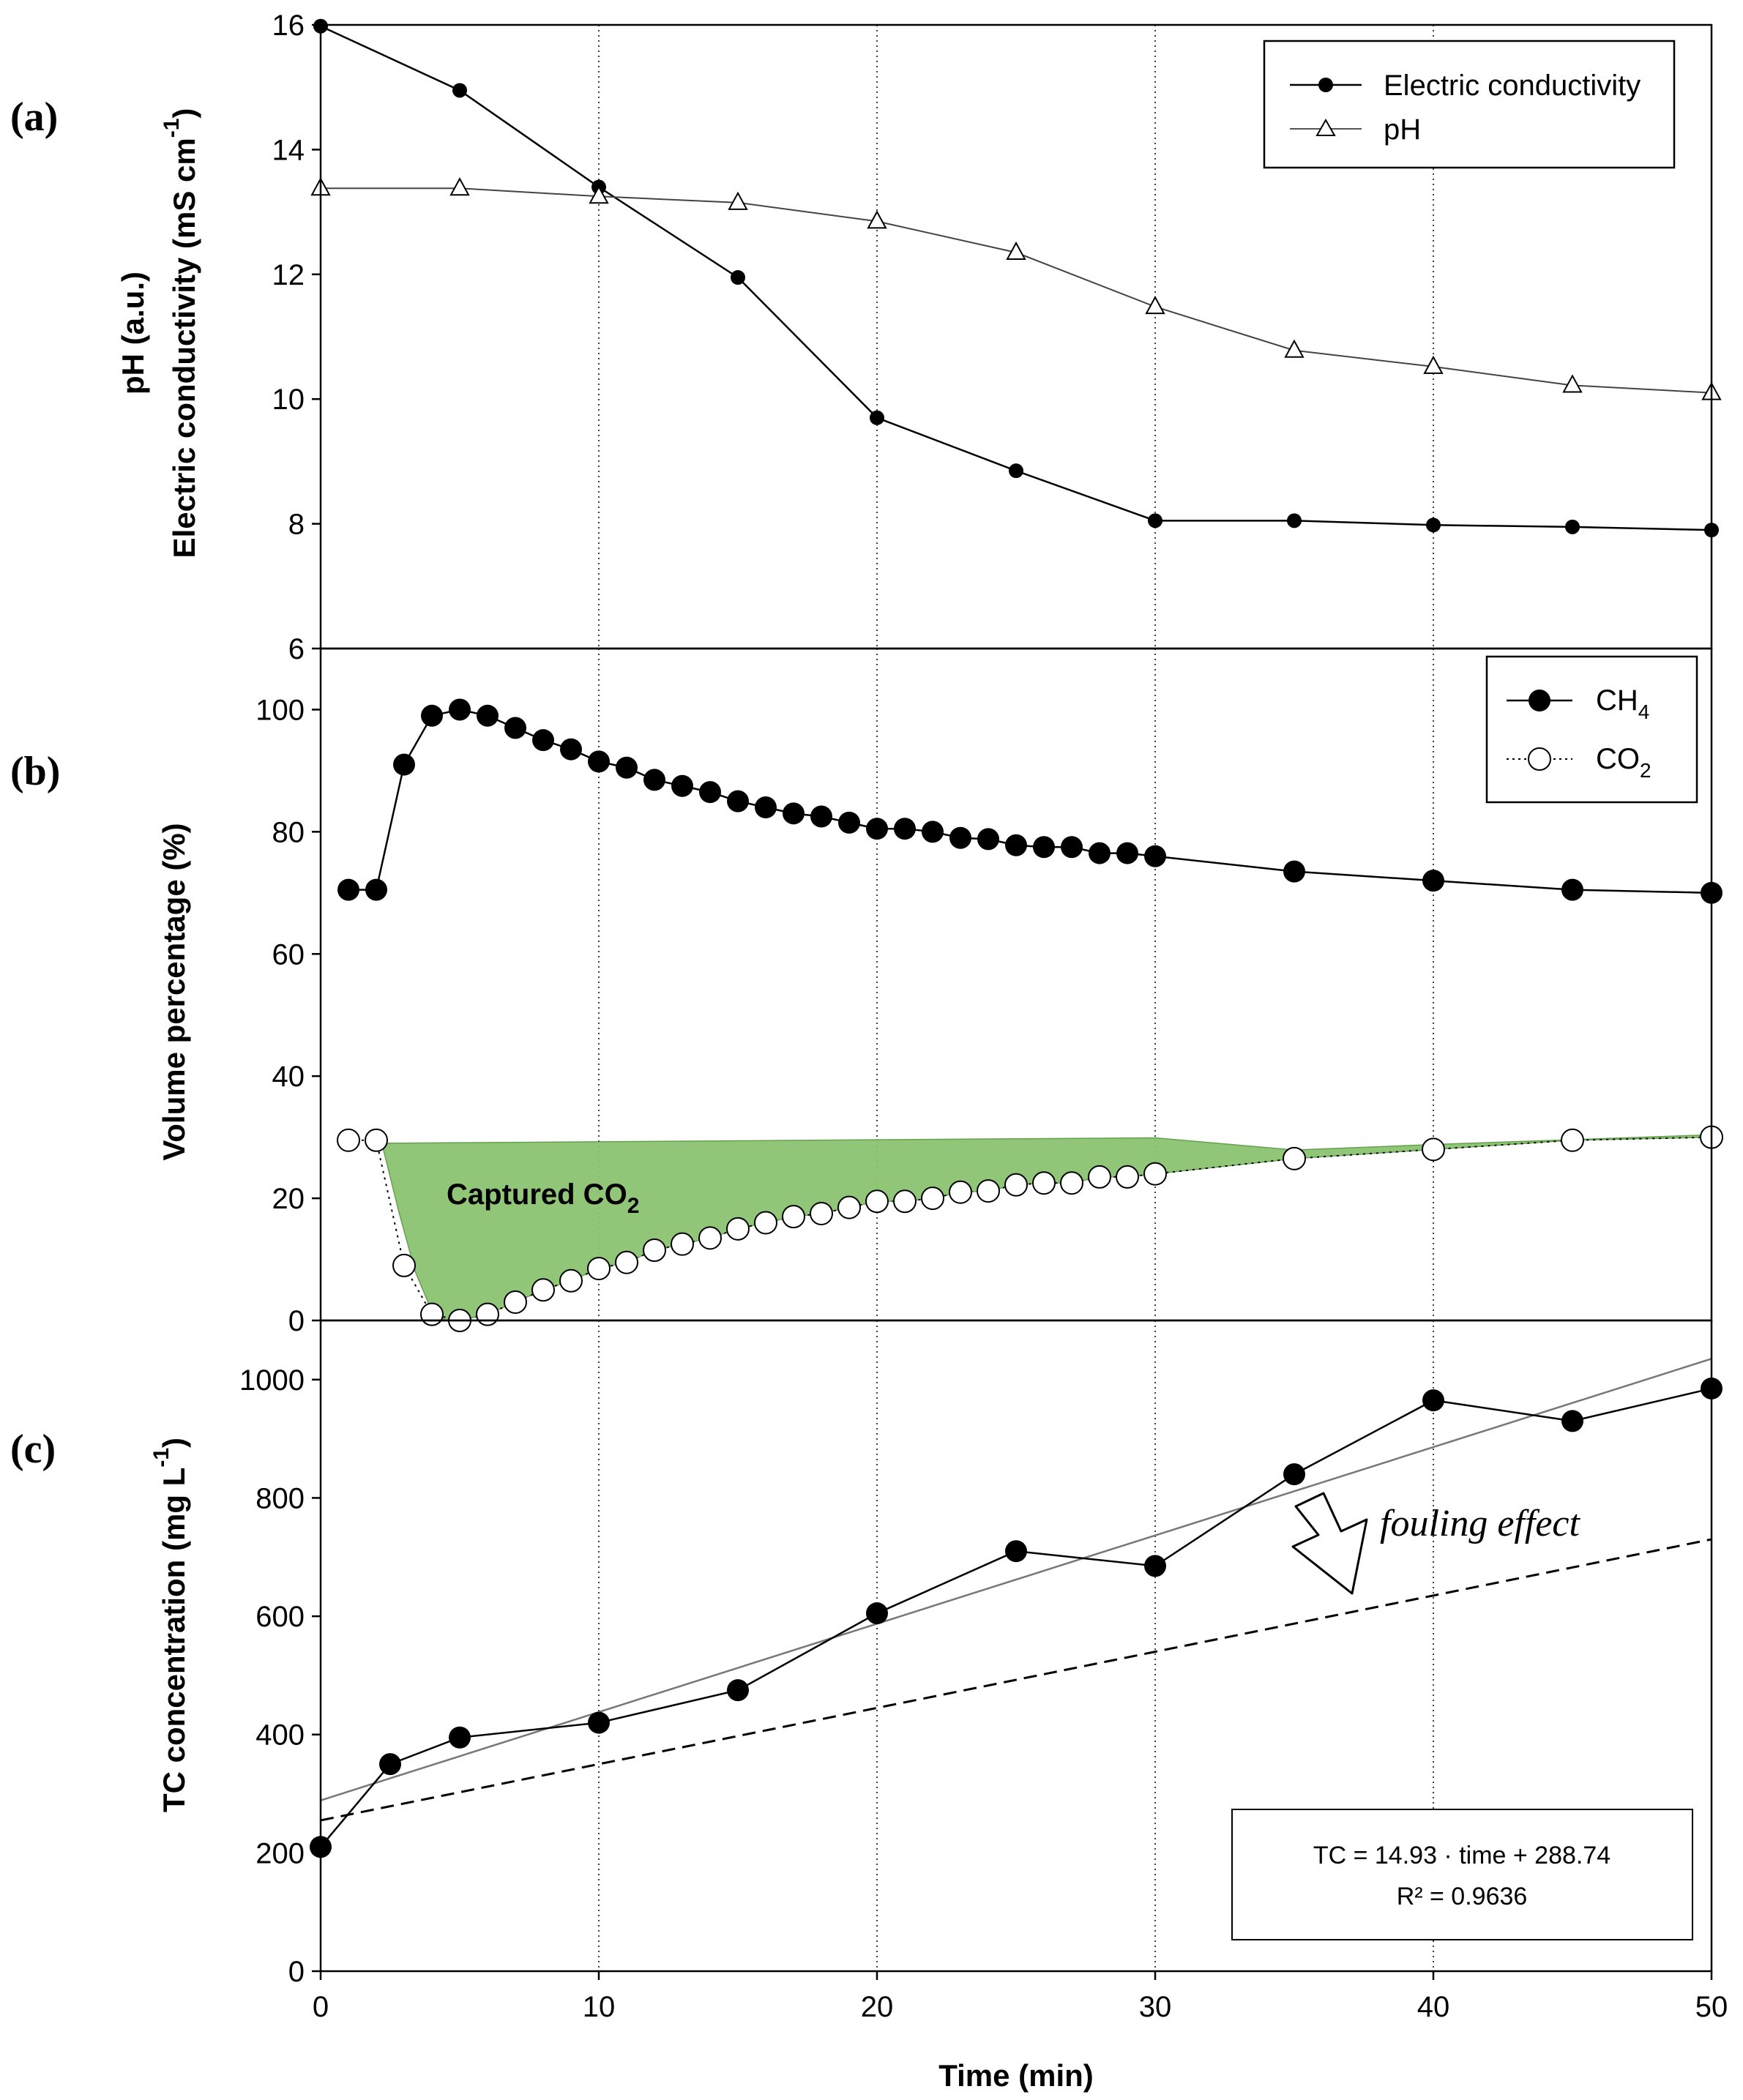 Image resolution: width=1743 pixels, height=2100 pixels. What do you see at coordinates (172, 128) in the screenshot?
I see `panel-a-ylabel-ec-sup: -1` at bounding box center [172, 128].